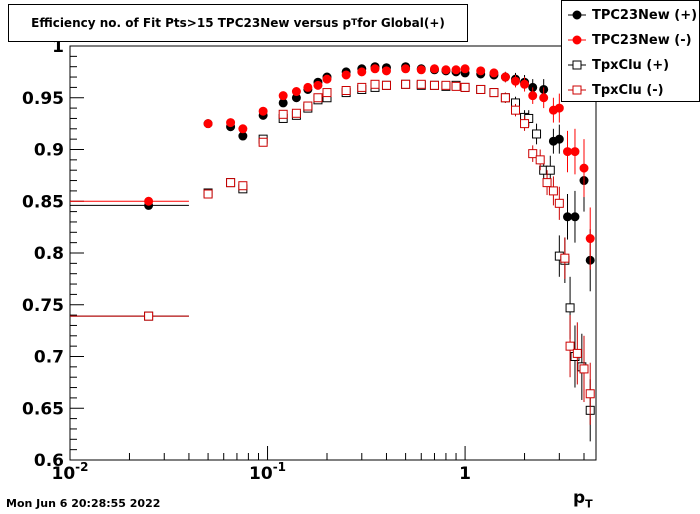 The width and height of the screenshot is (700, 514). What do you see at coordinates (631, 65) in the screenshot?
I see `legend-label: TpxClu (+)` at bounding box center [631, 65].